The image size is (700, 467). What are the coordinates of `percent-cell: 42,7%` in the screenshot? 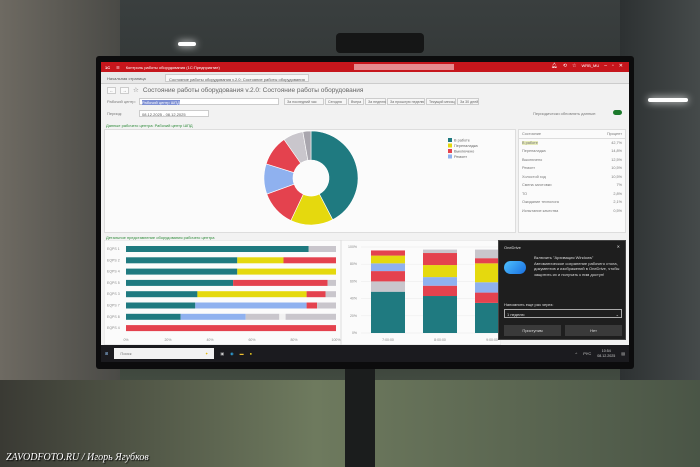 It's located at (616, 142).